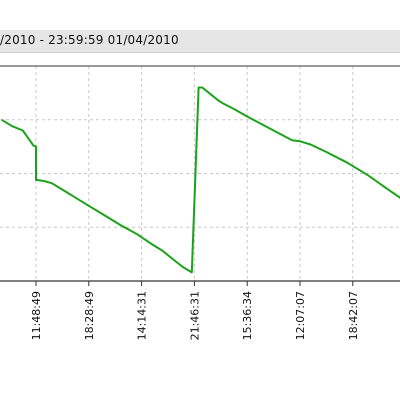 The width and height of the screenshot is (400, 400). What do you see at coordinates (200, 41) in the screenshot?
I see `chart-title-bar: /2010 - 23:59:59 01/04/2010` at bounding box center [200, 41].